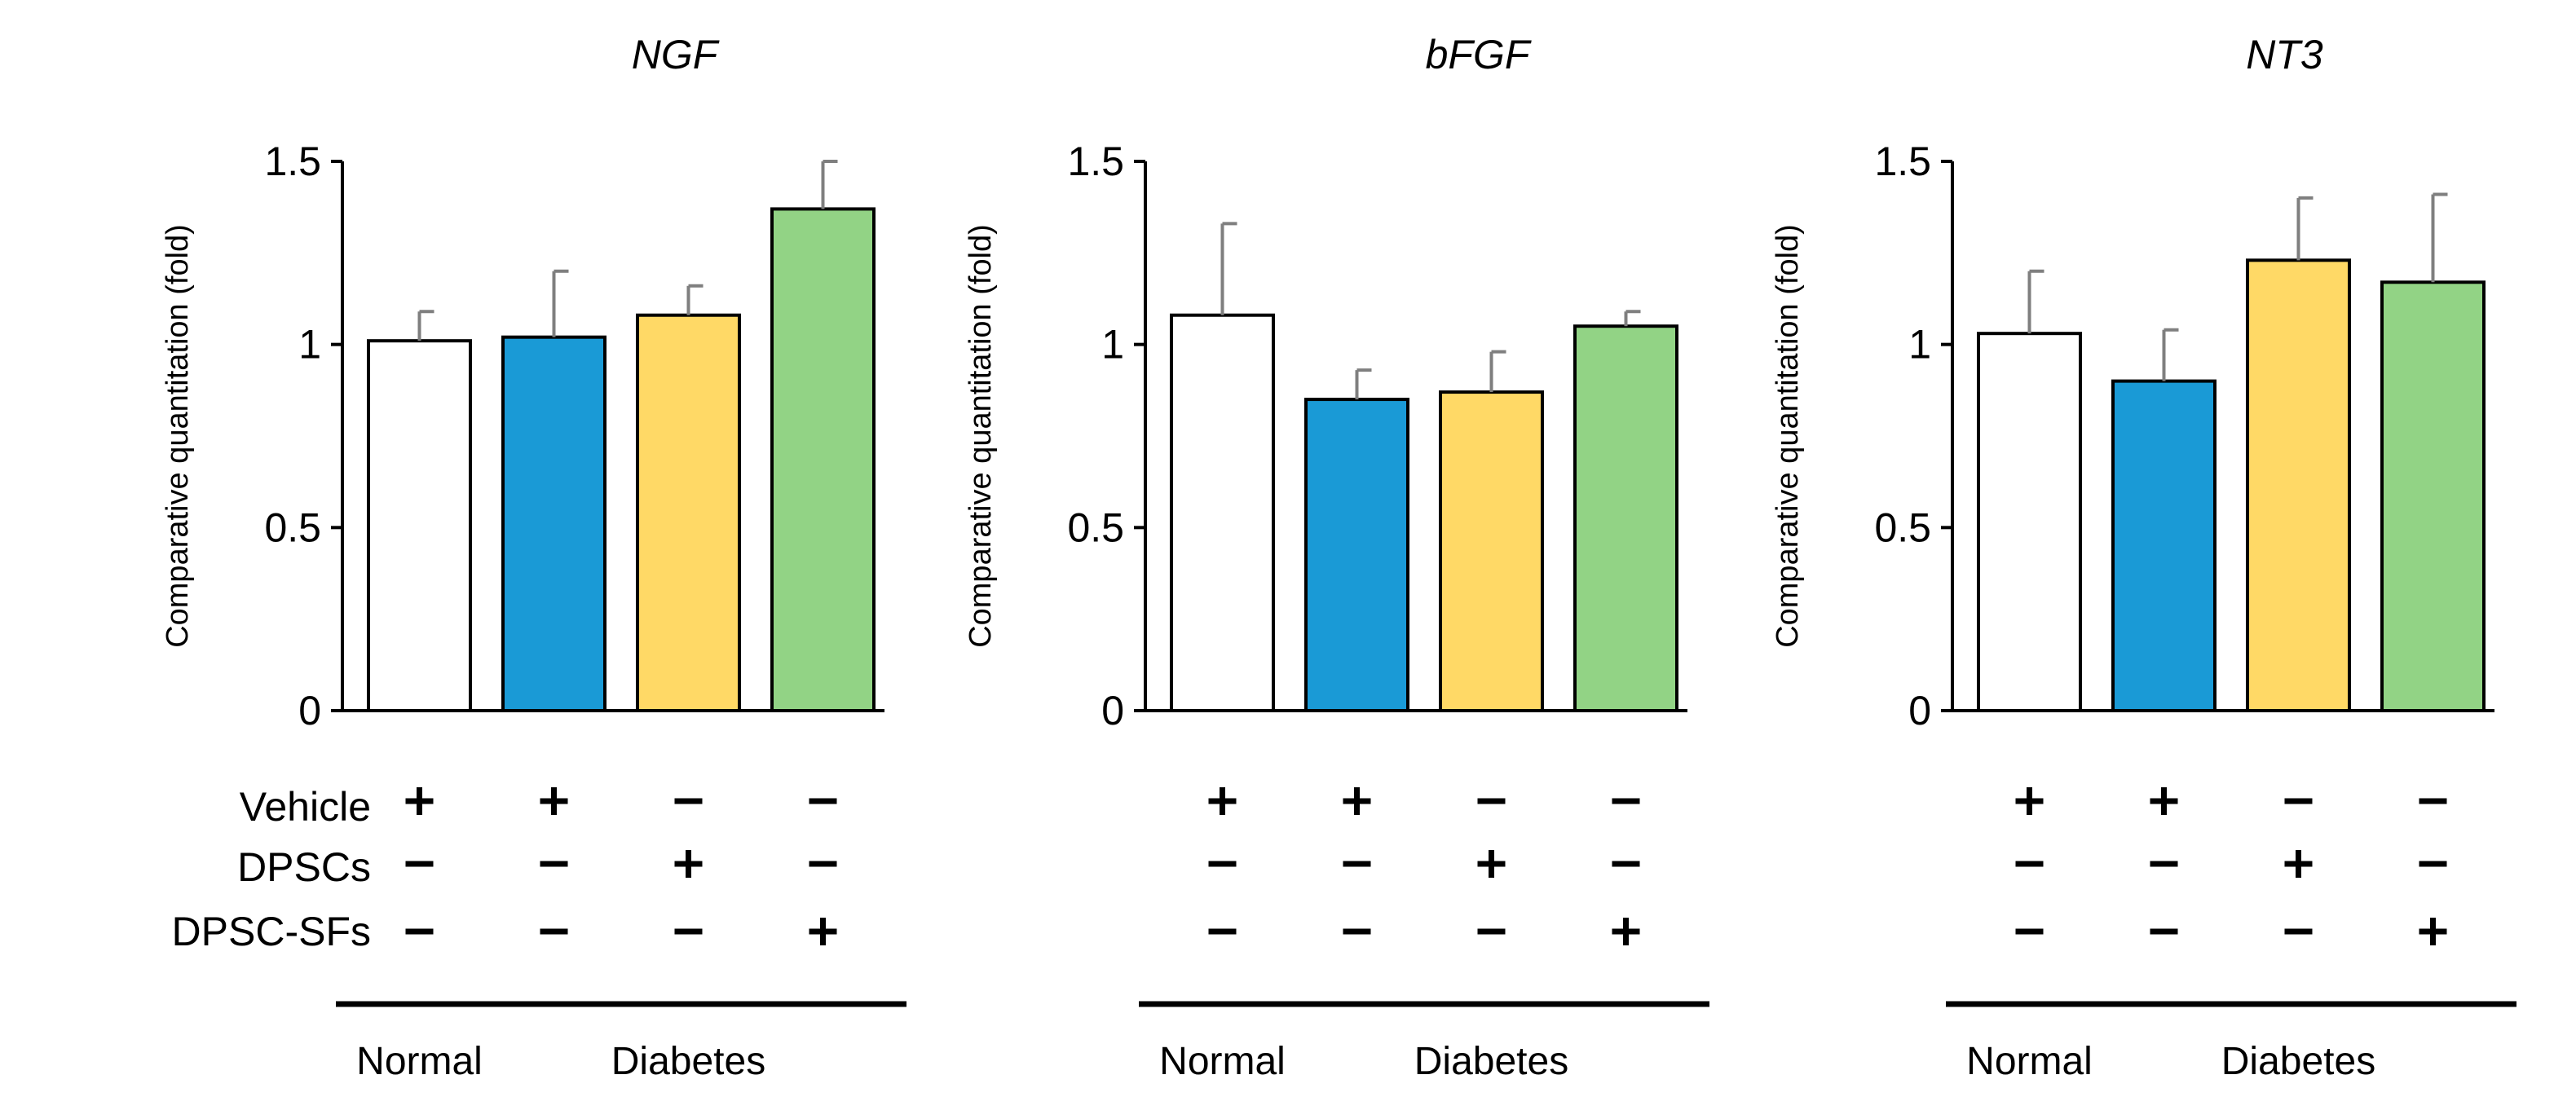  I want to click on chart-title: bFGF, so click(1479, 54).